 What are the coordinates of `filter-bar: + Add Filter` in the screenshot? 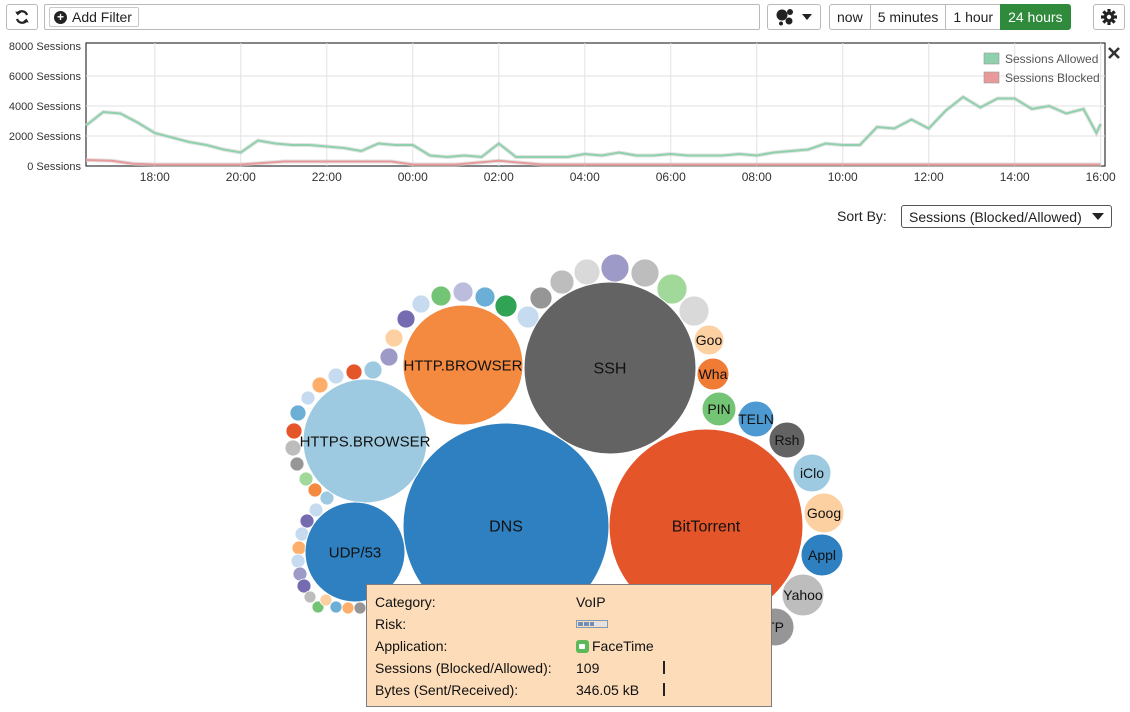 It's located at (402, 17).